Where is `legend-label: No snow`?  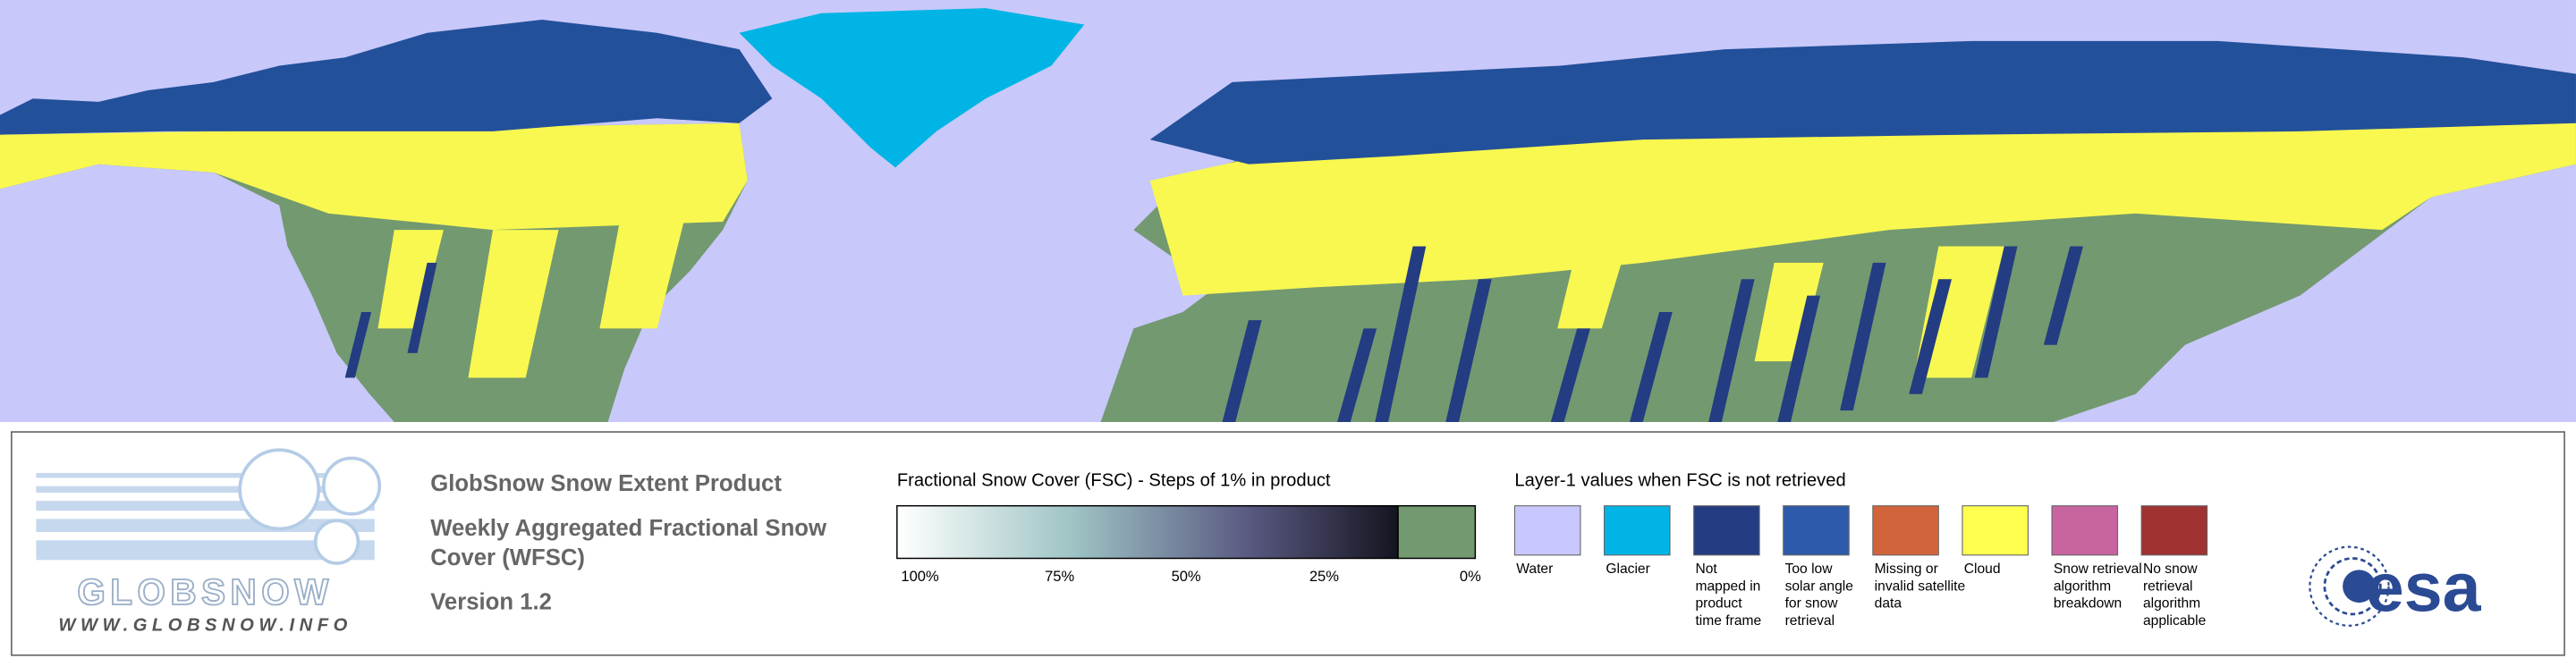 legend-label: No snow is located at coordinates (2170, 569).